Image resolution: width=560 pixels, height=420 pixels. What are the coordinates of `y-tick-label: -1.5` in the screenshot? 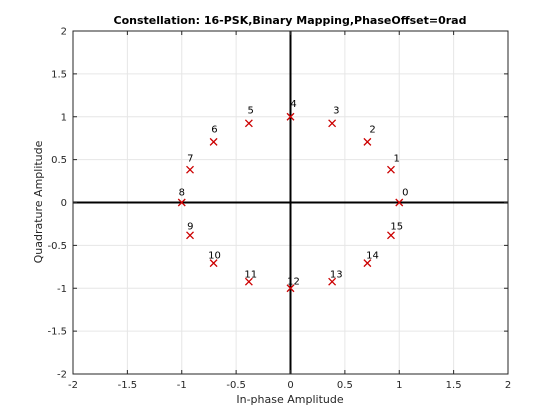 It's located at (57, 332).